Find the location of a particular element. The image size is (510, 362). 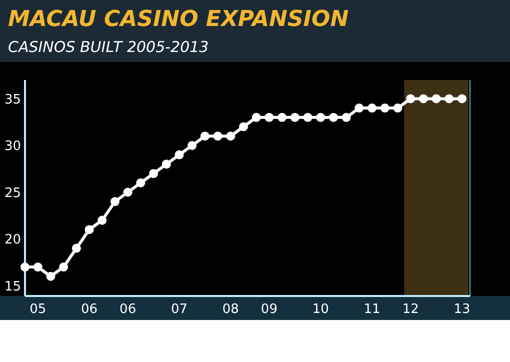

chart-title: MACAU CASINO EXPANSION is located at coordinates (178, 19).